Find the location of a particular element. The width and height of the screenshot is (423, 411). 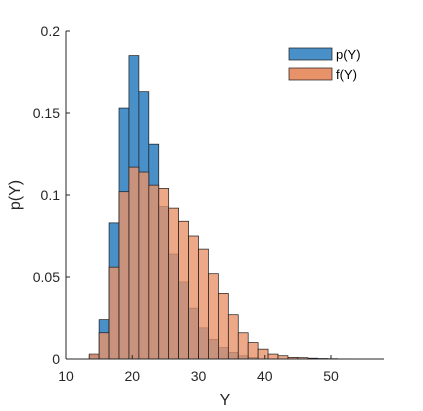

x-axis-label: Y is located at coordinates (225, 400).